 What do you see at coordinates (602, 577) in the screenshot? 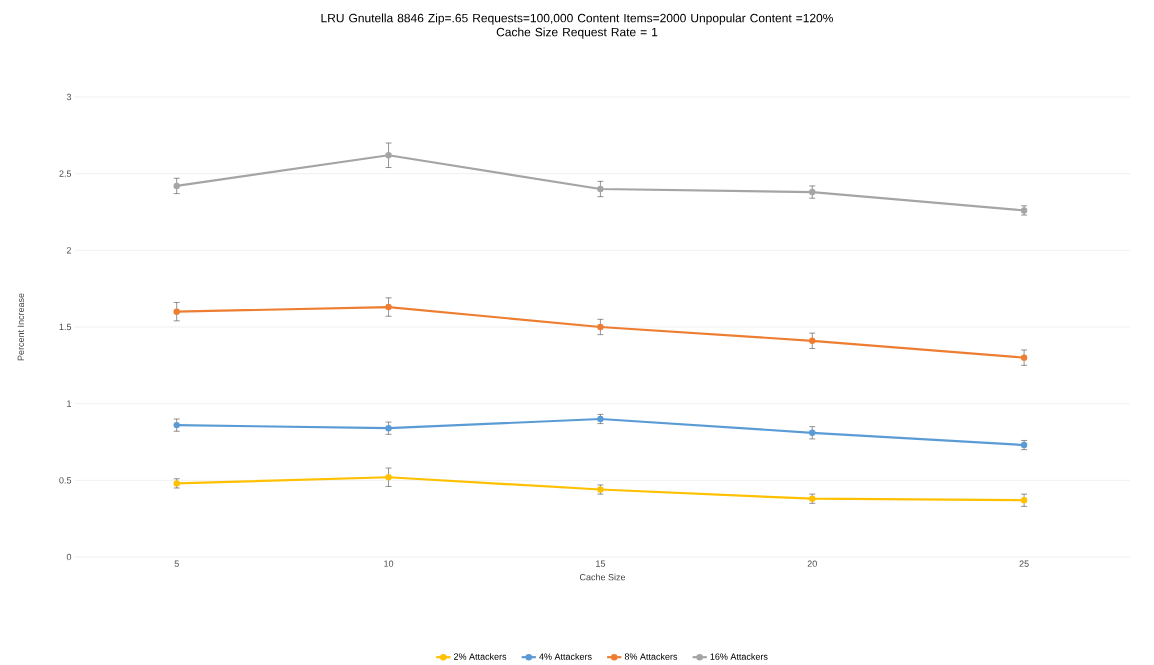
I see `x-axis-title: Cache Size` at bounding box center [602, 577].